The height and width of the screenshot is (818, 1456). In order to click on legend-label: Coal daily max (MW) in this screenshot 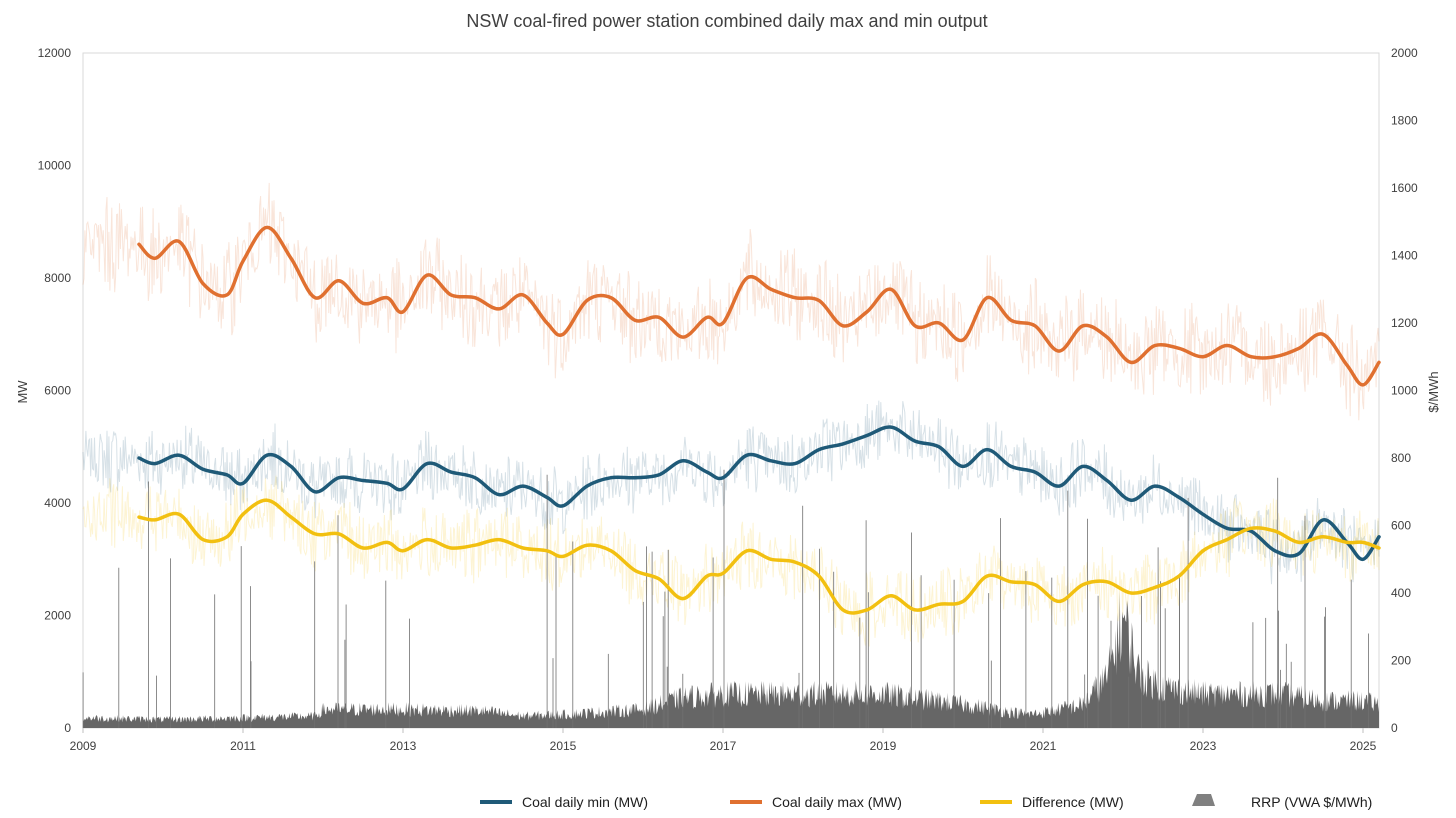, I will do `click(837, 802)`.